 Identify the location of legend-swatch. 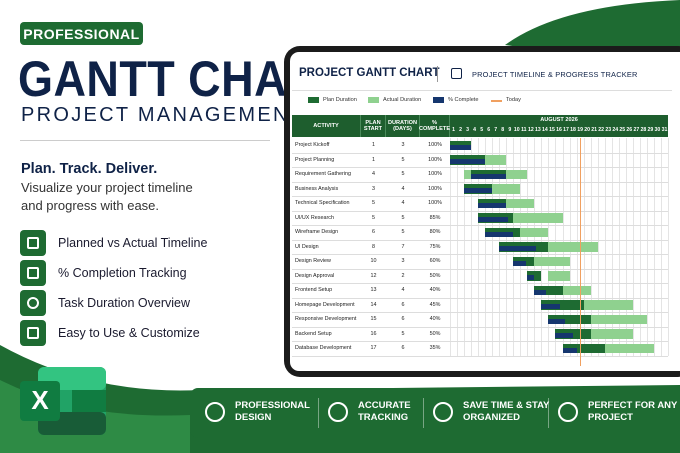
(313, 100).